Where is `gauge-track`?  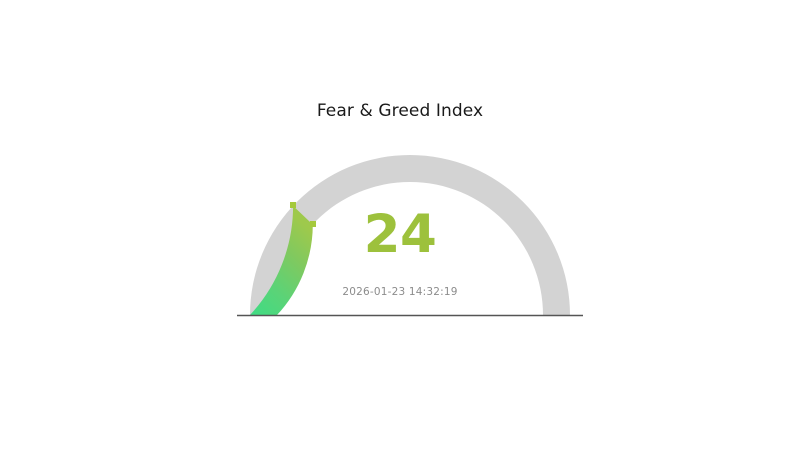 gauge-track is located at coordinates (410, 235).